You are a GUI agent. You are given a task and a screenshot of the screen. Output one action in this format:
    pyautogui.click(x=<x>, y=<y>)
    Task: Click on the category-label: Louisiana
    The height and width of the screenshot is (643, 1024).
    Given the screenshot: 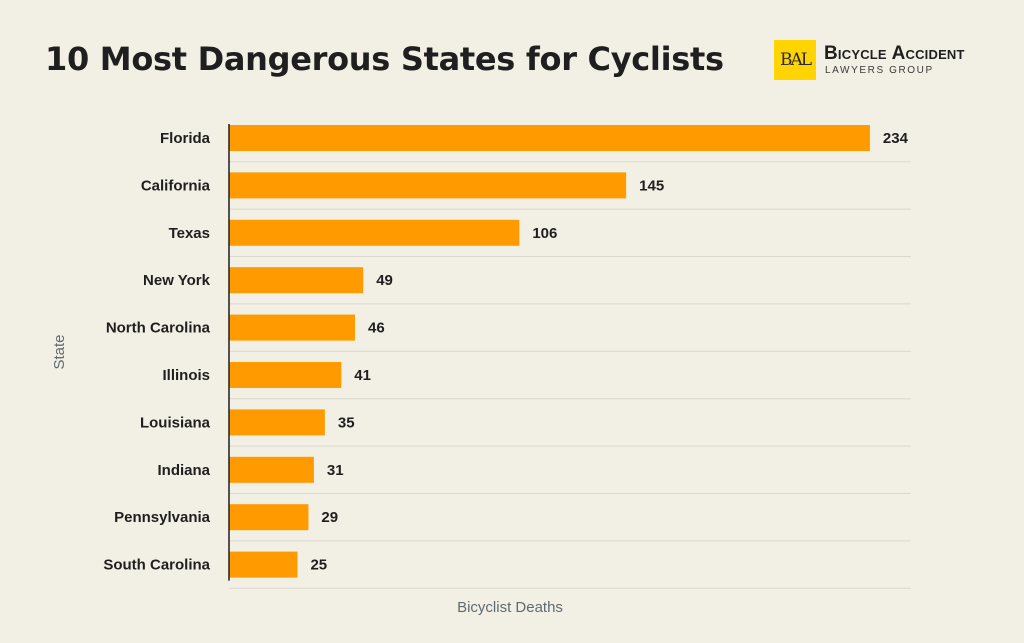 What is the action you would take?
    pyautogui.click(x=175, y=422)
    